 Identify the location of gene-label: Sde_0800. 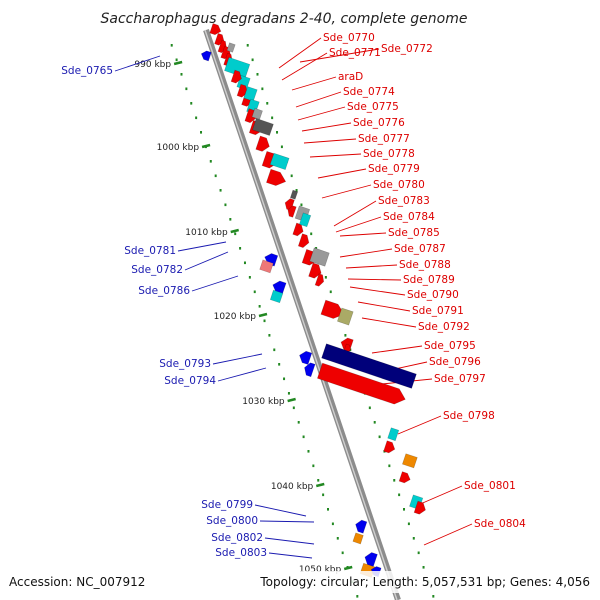
(232, 521).